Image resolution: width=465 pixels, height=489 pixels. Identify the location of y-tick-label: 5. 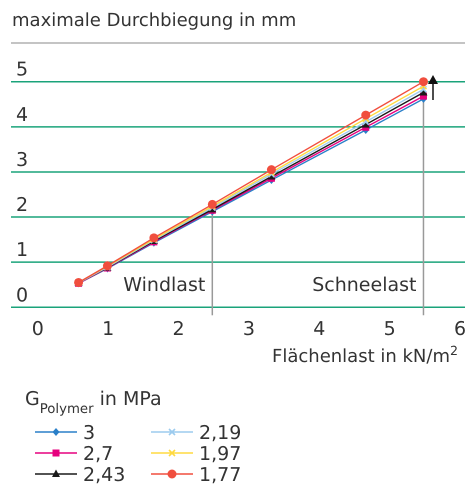
(22, 69).